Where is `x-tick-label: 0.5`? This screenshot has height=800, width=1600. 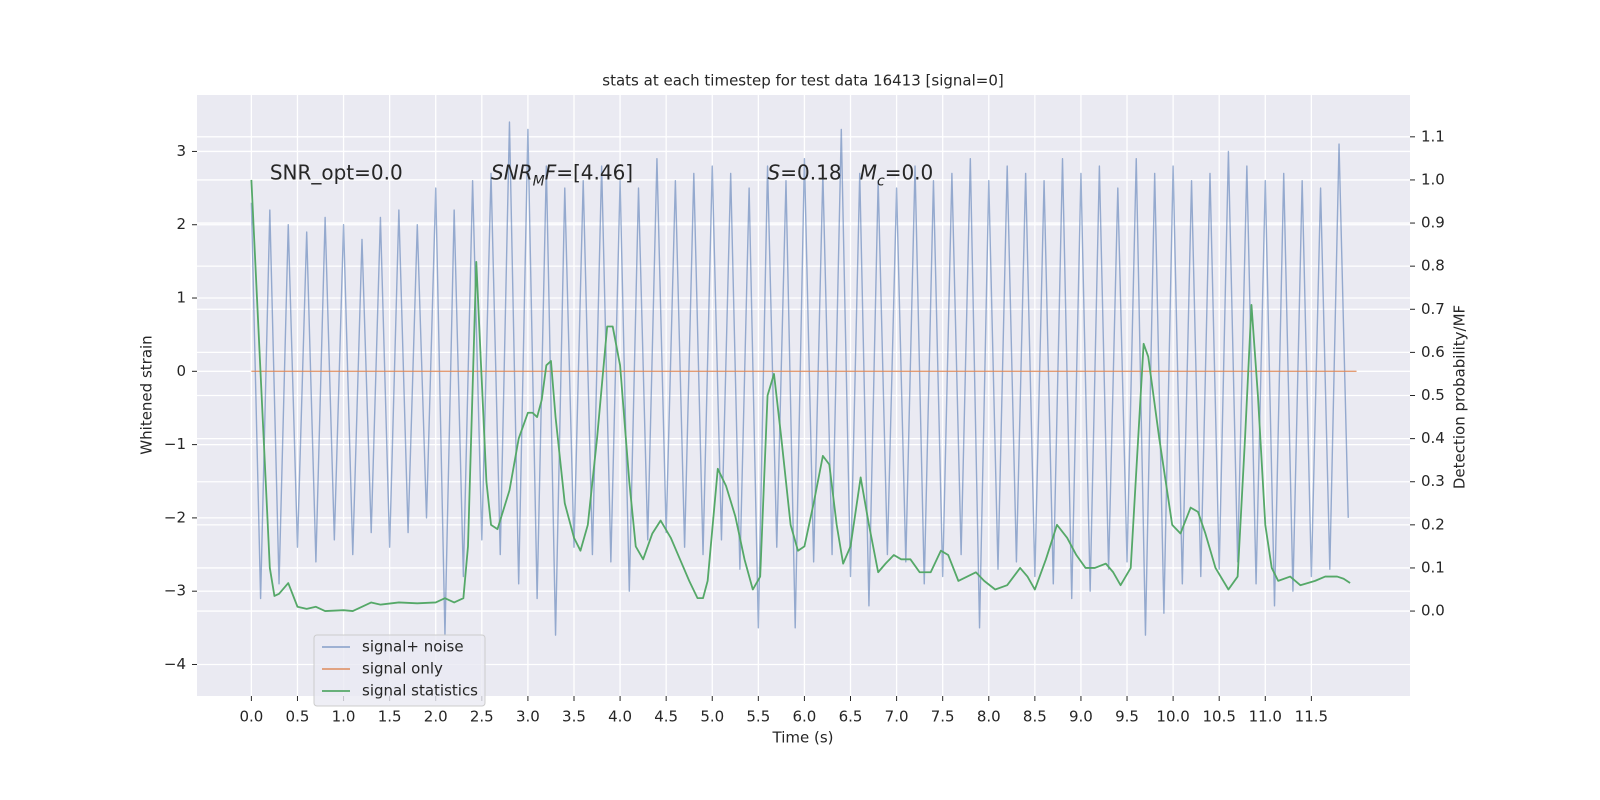 x-tick-label: 0.5 is located at coordinates (298, 717).